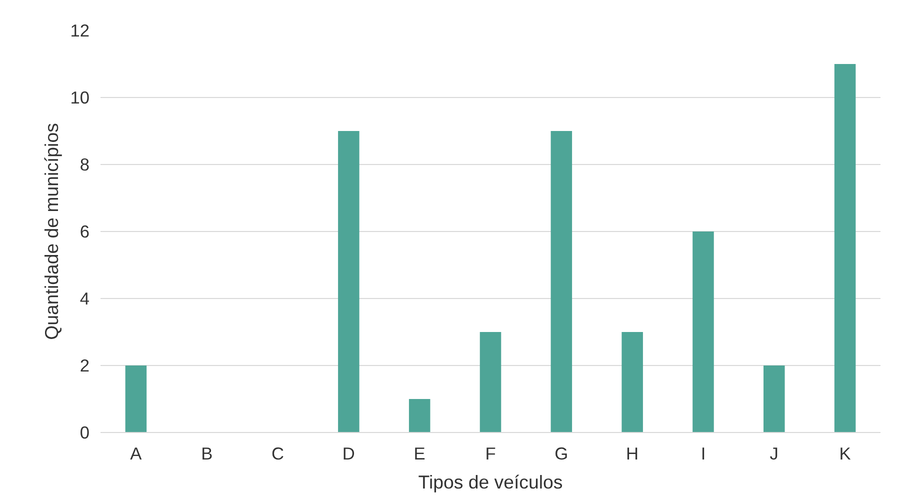  Describe the element at coordinates (278, 454) in the screenshot. I see `x-tick-label: C` at that location.